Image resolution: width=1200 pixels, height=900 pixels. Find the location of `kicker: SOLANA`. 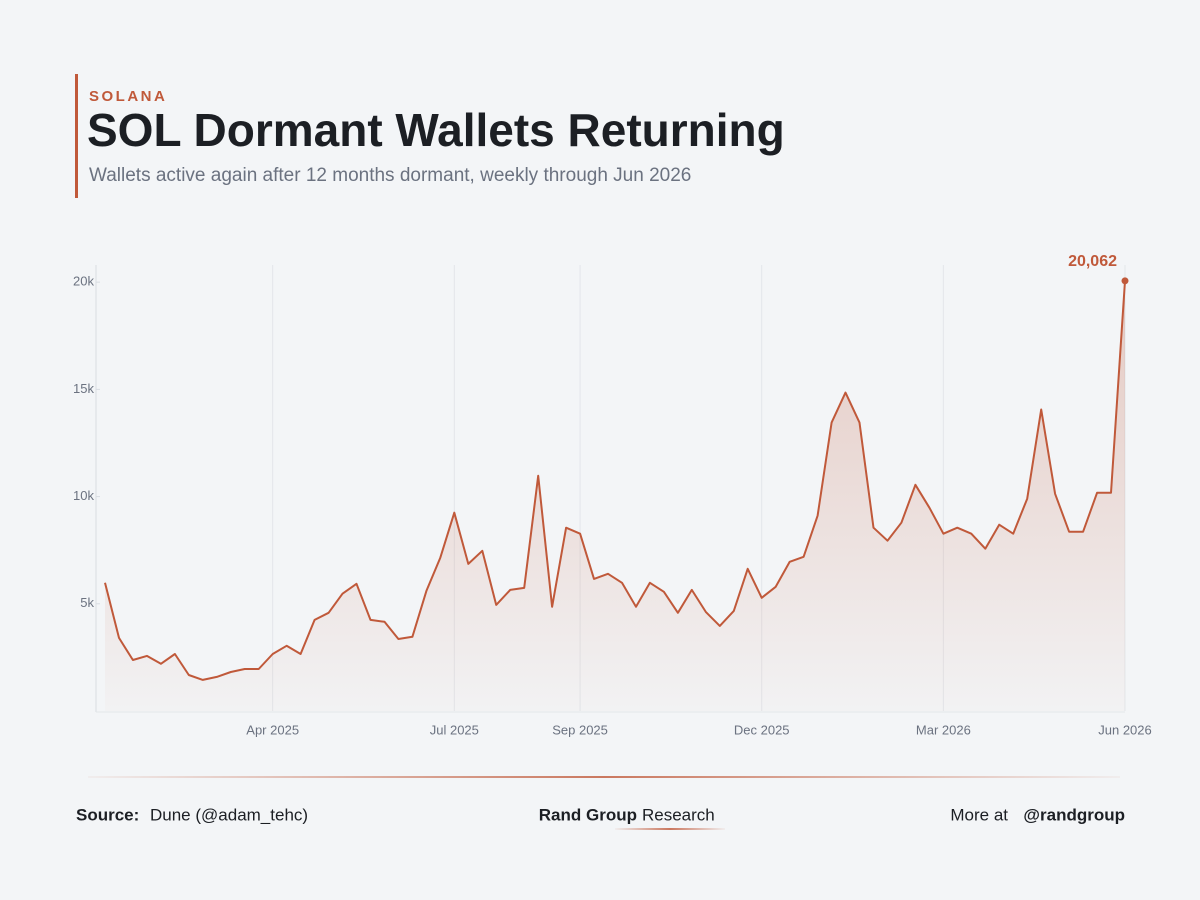

kicker: SOLANA is located at coordinates (128, 96).